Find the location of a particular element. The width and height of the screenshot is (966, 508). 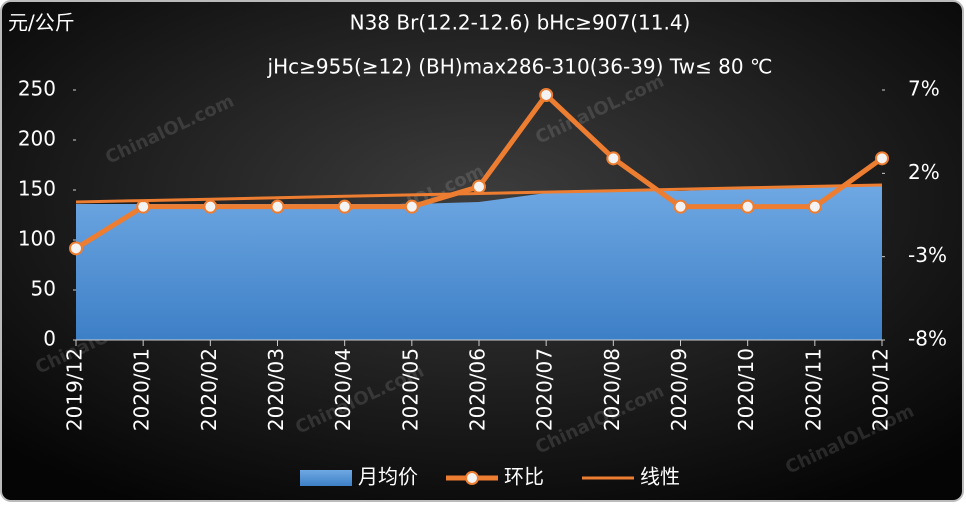

x-tick-label: 2020/05 is located at coordinates (410, 389).